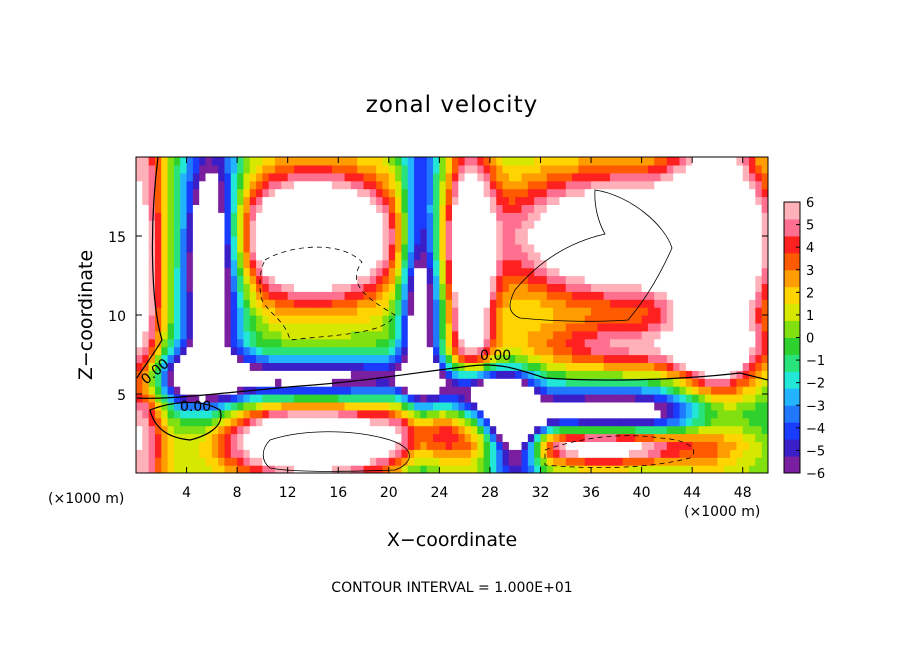 The width and height of the screenshot is (904, 654). I want to click on colorbar-tick-label: 3, so click(810, 271).